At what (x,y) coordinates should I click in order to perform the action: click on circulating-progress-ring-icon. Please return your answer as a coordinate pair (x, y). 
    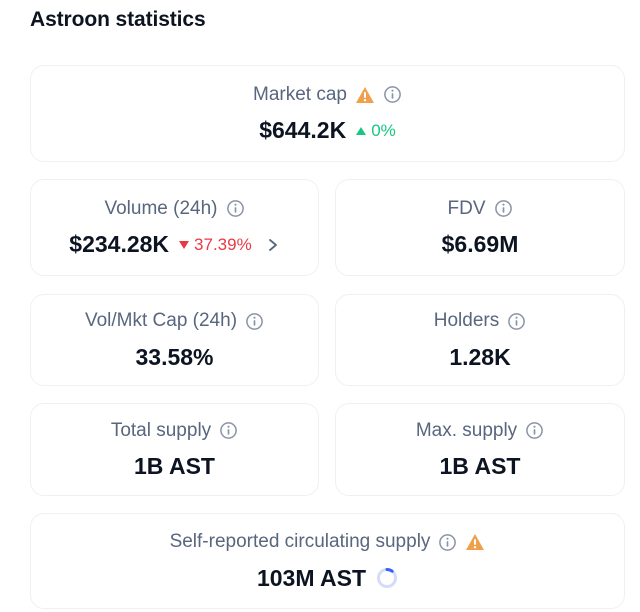
    Looking at the image, I should click on (387, 578).